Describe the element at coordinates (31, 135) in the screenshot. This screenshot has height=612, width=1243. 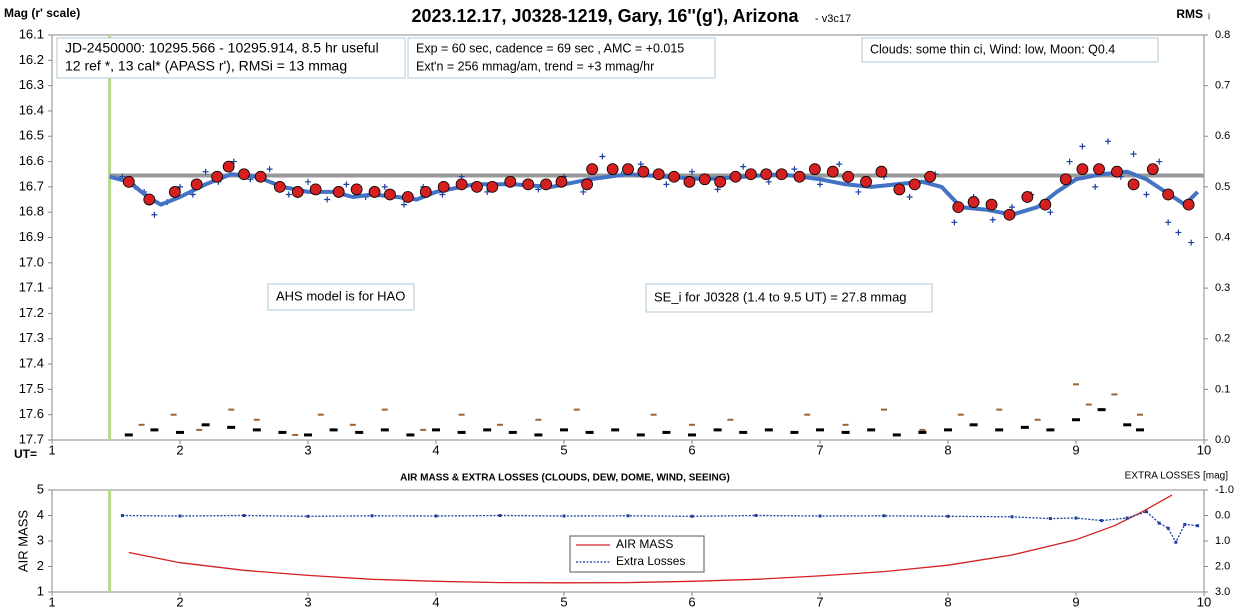
I see `y-tick-label: 16.5` at that location.